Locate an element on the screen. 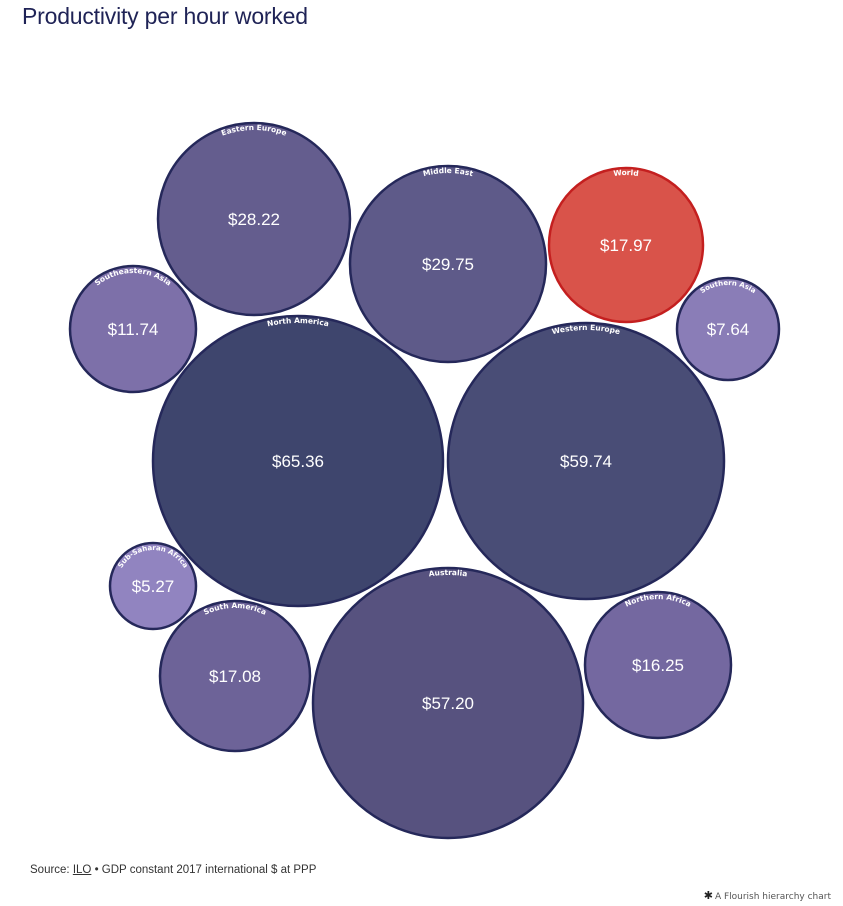 Image resolution: width=843 pixels, height=906 pixels. bubble-sub-saharan-africa: Sub-Saharan Africa$5.27 is located at coordinates (153, 586).